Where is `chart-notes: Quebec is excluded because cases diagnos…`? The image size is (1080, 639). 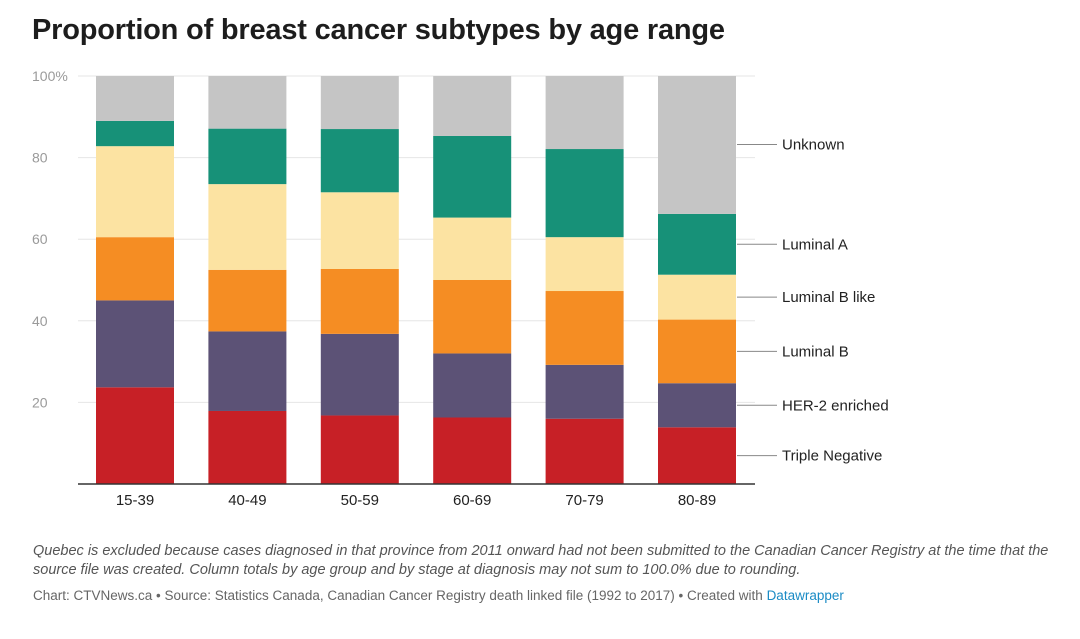 chart-notes: Quebec is excluded because cases diagnos… is located at coordinates (541, 560).